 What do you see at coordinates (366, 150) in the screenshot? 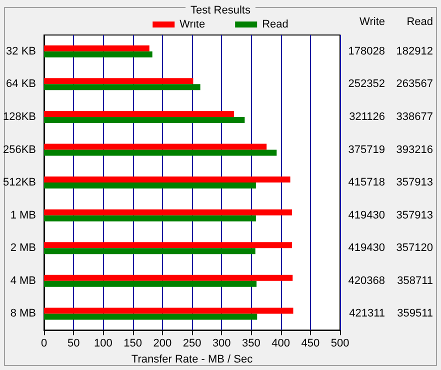
I see `text: 375719` at bounding box center [366, 150].